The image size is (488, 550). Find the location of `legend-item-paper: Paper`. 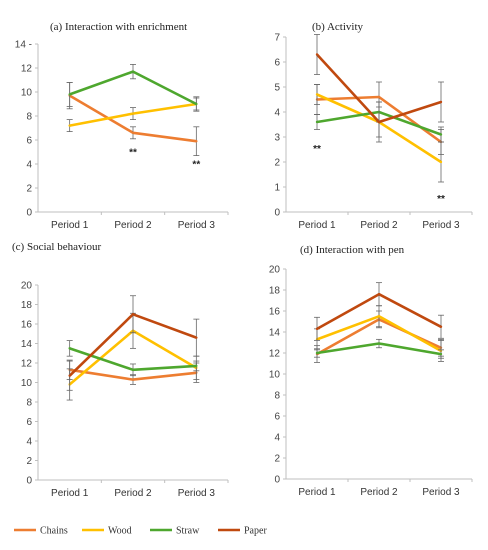

legend-item-paper: Paper is located at coordinates (242, 531).